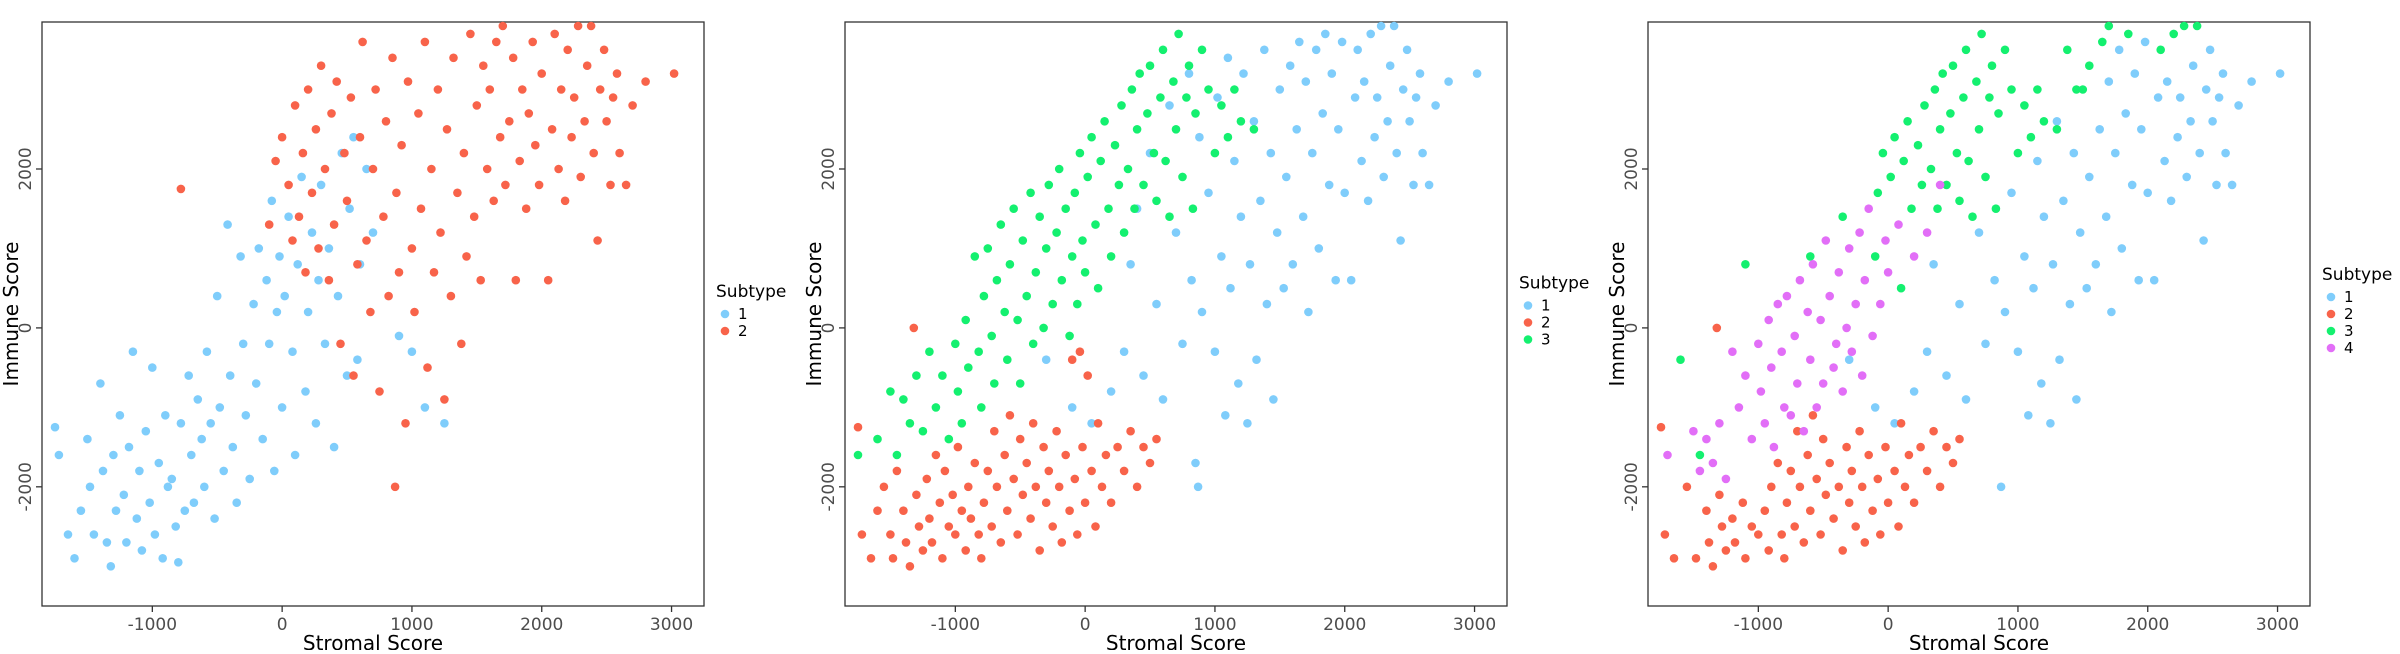  Describe the element at coordinates (1546, 306) in the screenshot. I see `legend-label-1: 1` at that location.